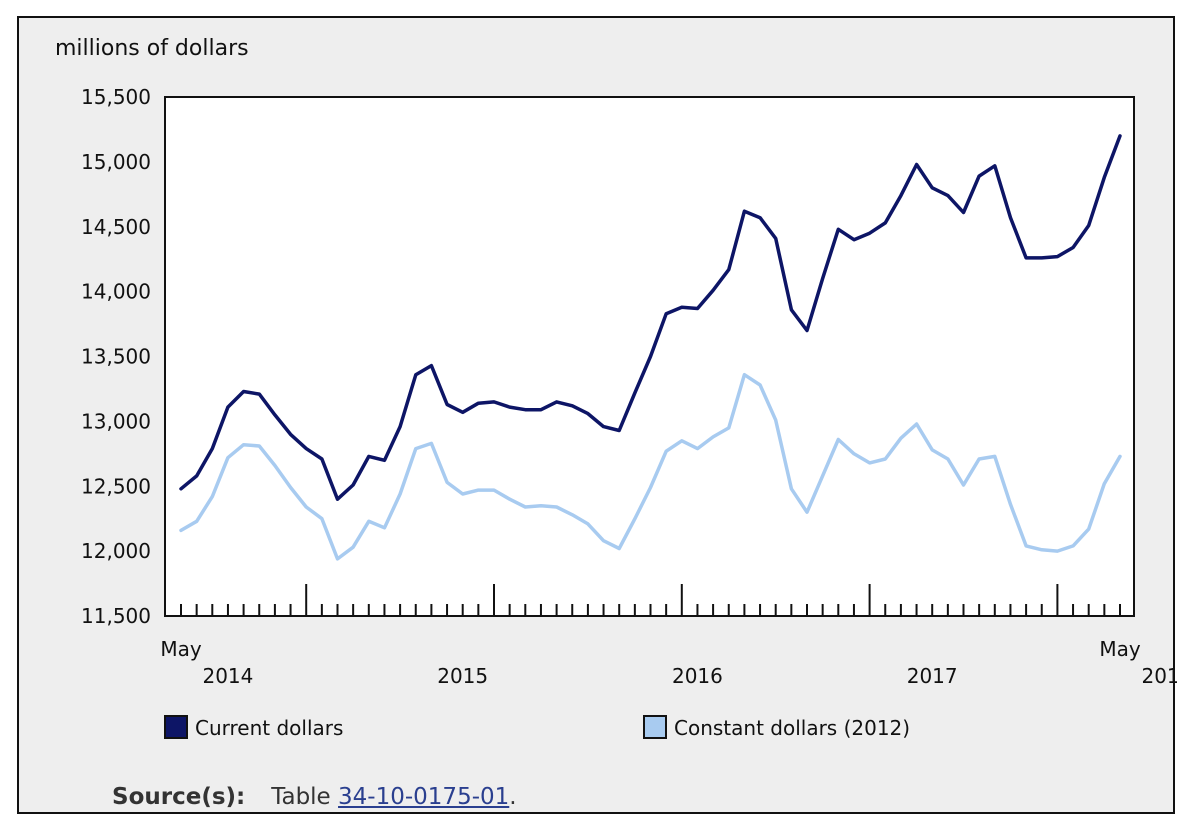 This screenshot has width=1200, height=834. I want to click on y-tick-label: 12,000, so click(116, 551).